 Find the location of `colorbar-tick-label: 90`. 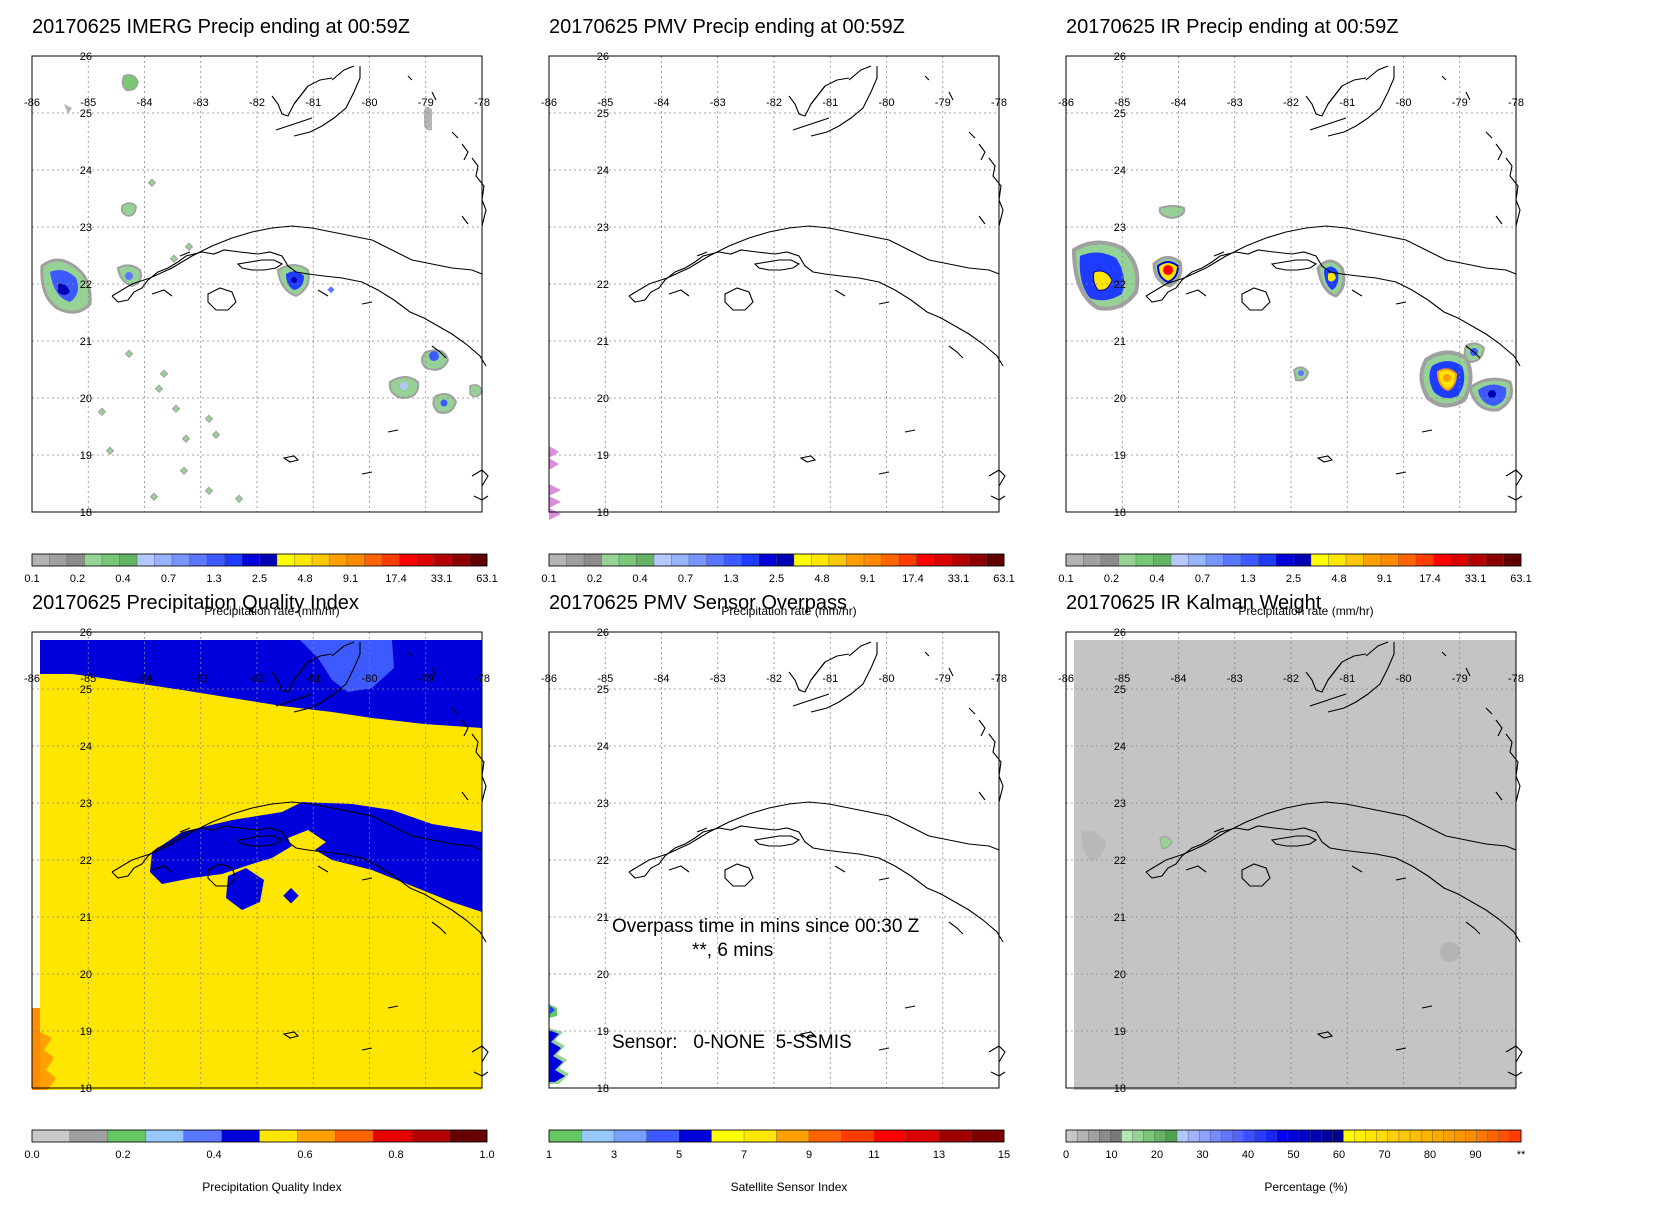

colorbar-tick-label: 90 is located at coordinates (1475, 1155).